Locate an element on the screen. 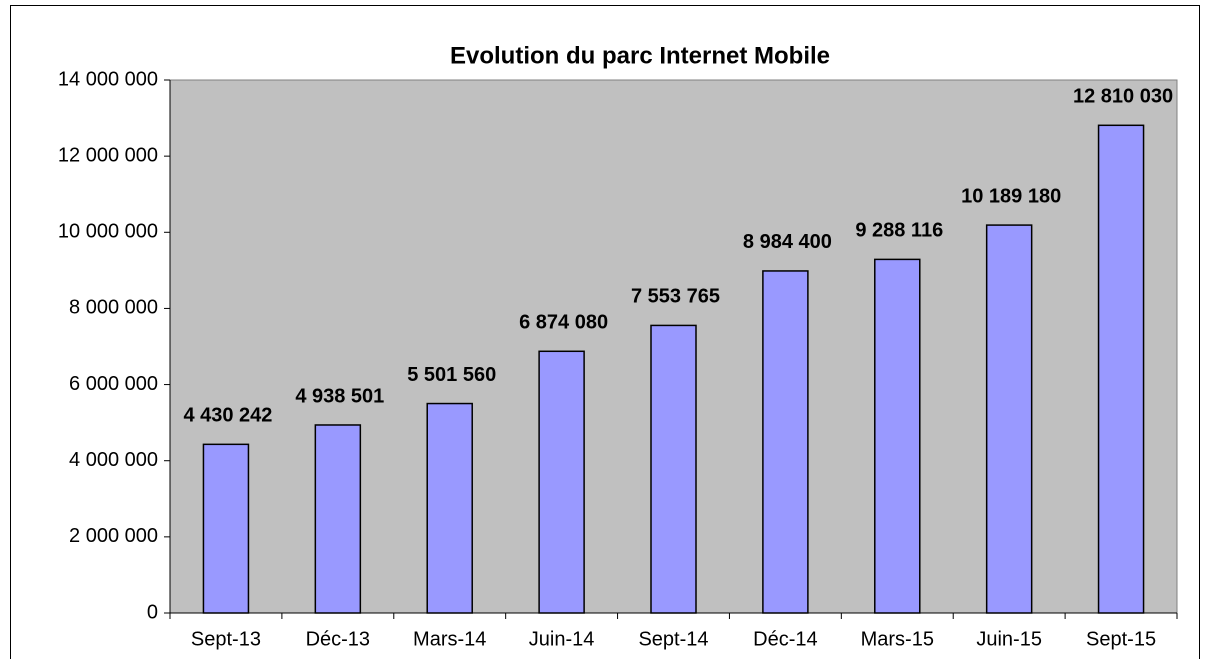 The image size is (1207, 659). data-label: 10 189 180 is located at coordinates (1011, 196).